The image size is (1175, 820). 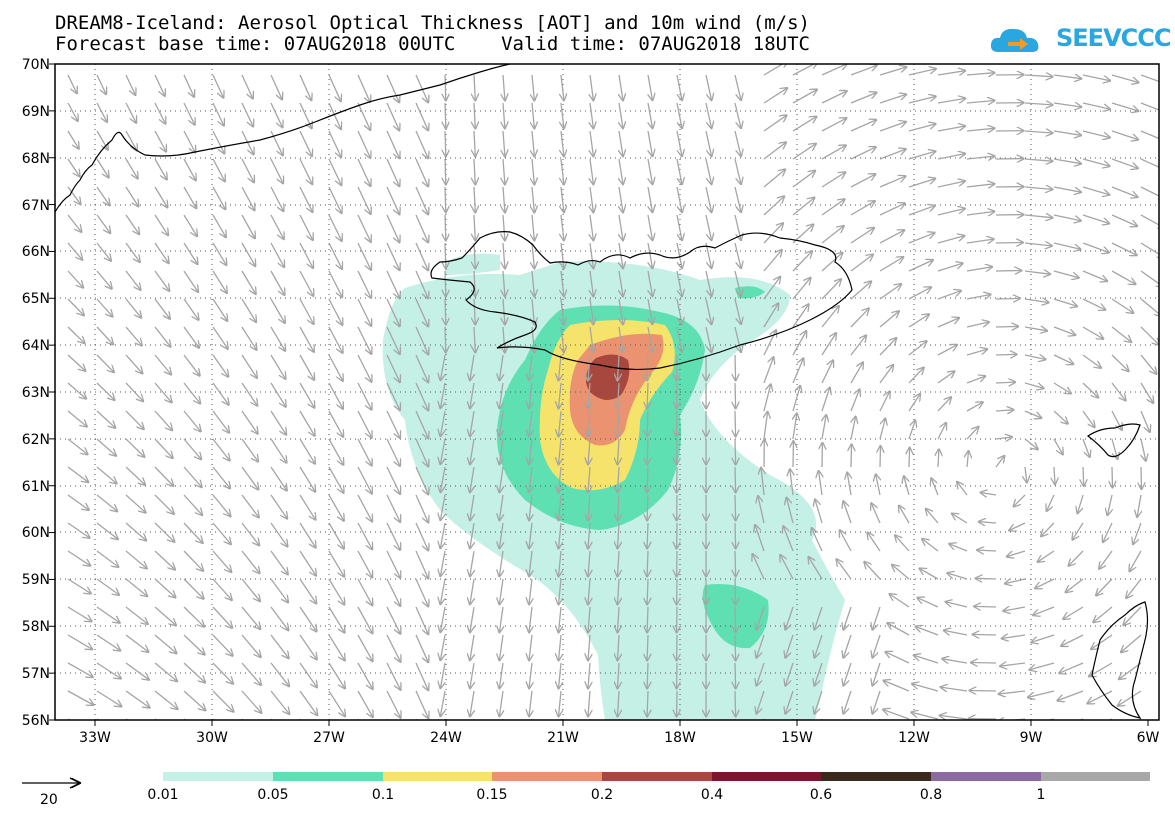 I want to click on lat-label: 62N, so click(x=36, y=440).